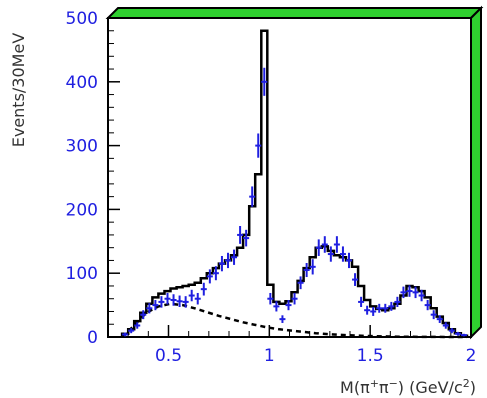 This screenshot has width=487, height=398. I want to click on y-axis-title: Events/30MeV, so click(18, 90).